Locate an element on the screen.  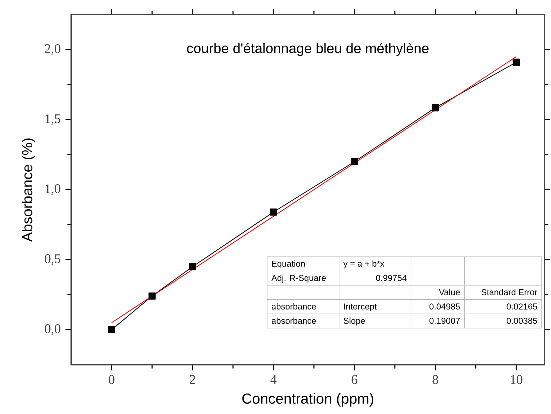
annotation: 0.19007 is located at coordinates (445, 321).